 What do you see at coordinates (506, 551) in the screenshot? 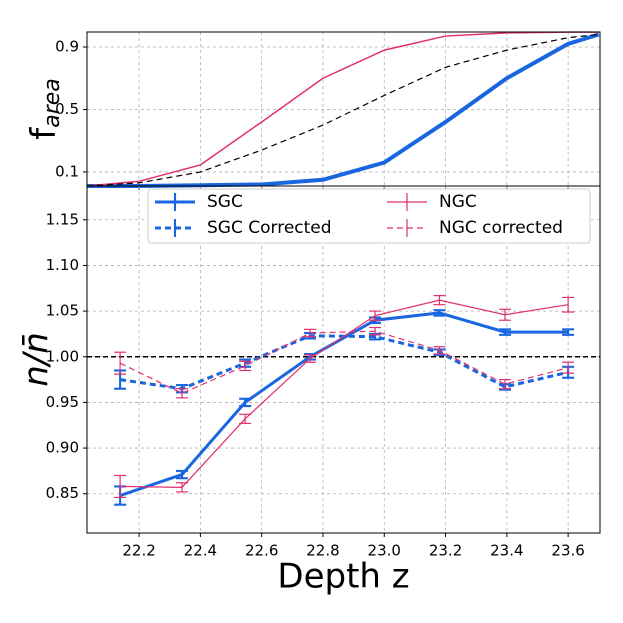
I see `x-tick-label: 23.4` at bounding box center [506, 551].